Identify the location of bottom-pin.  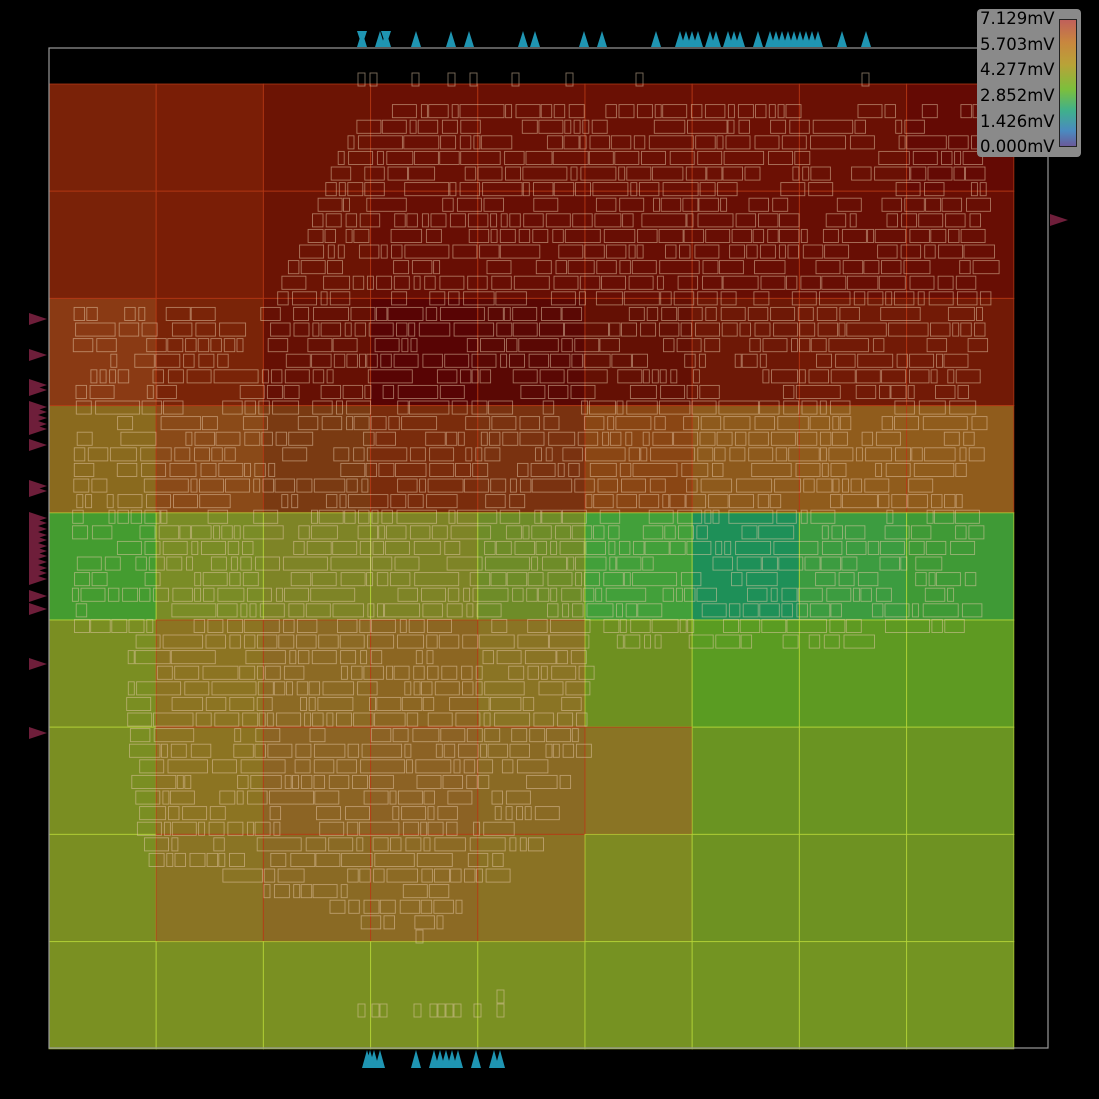
(476, 1059).